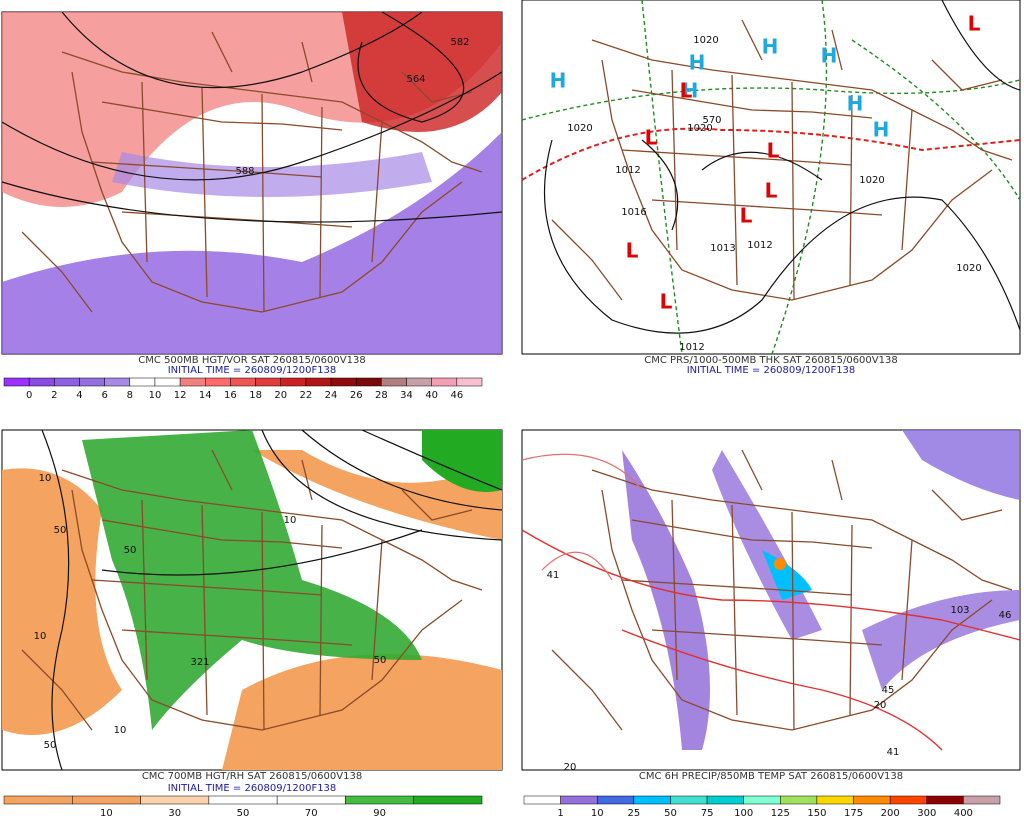 Image resolution: width=1024 pixels, height=819 pixels. What do you see at coordinates (251, 360) in the screenshot?
I see `panel-title: CMC 500MB HGT/VOR SAT 260815/0600V138` at bounding box center [251, 360].